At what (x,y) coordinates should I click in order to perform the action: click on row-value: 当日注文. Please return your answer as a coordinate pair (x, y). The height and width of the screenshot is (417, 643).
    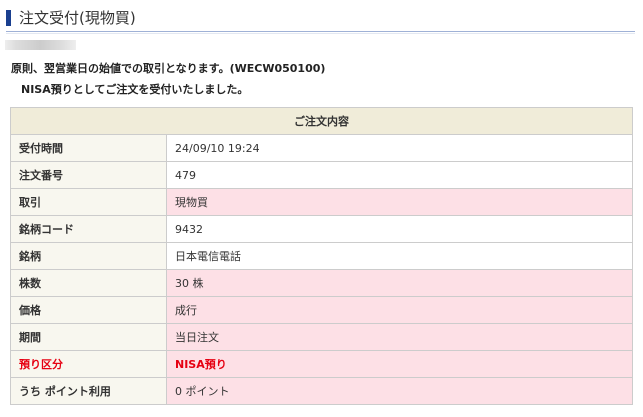
    Looking at the image, I should click on (399, 337).